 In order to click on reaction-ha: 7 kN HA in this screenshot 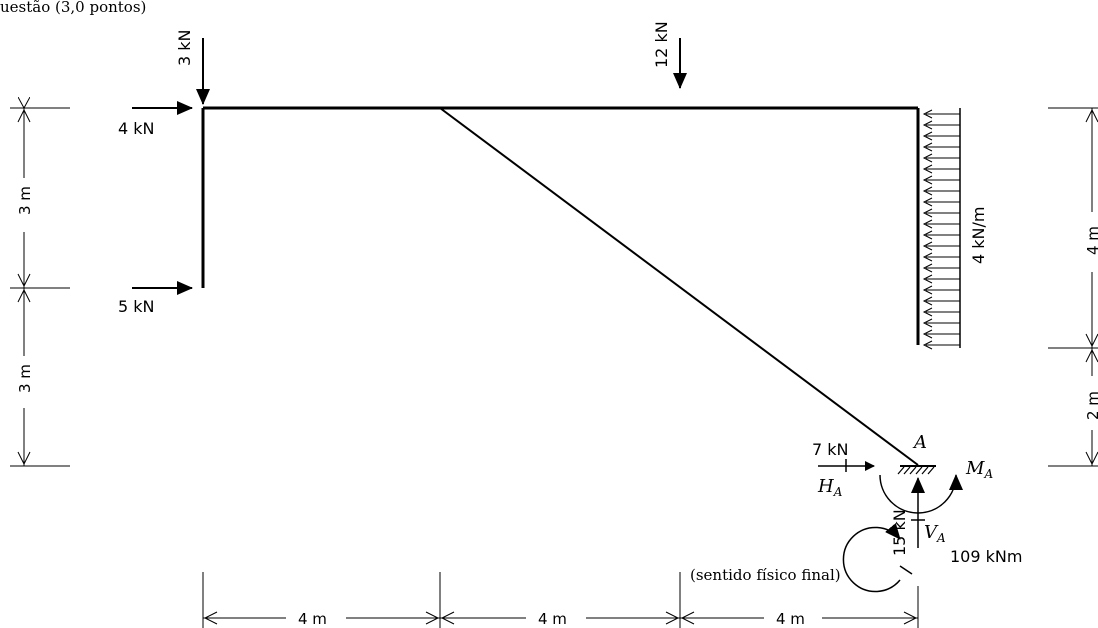, I will do `click(843, 469)`.